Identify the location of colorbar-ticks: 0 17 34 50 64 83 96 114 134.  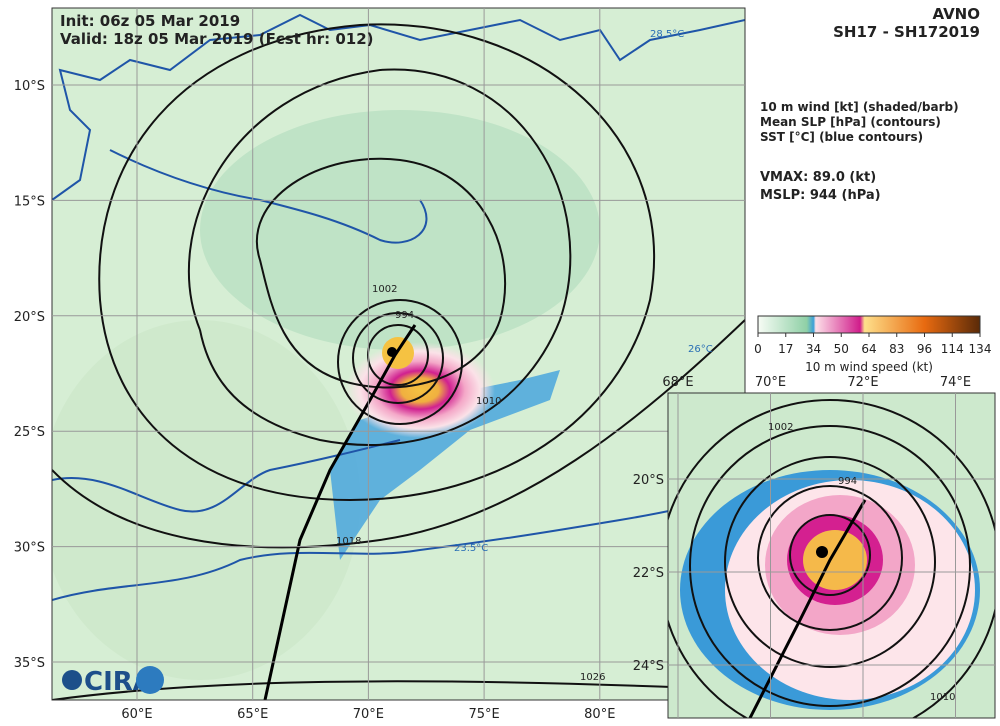
(872, 344).